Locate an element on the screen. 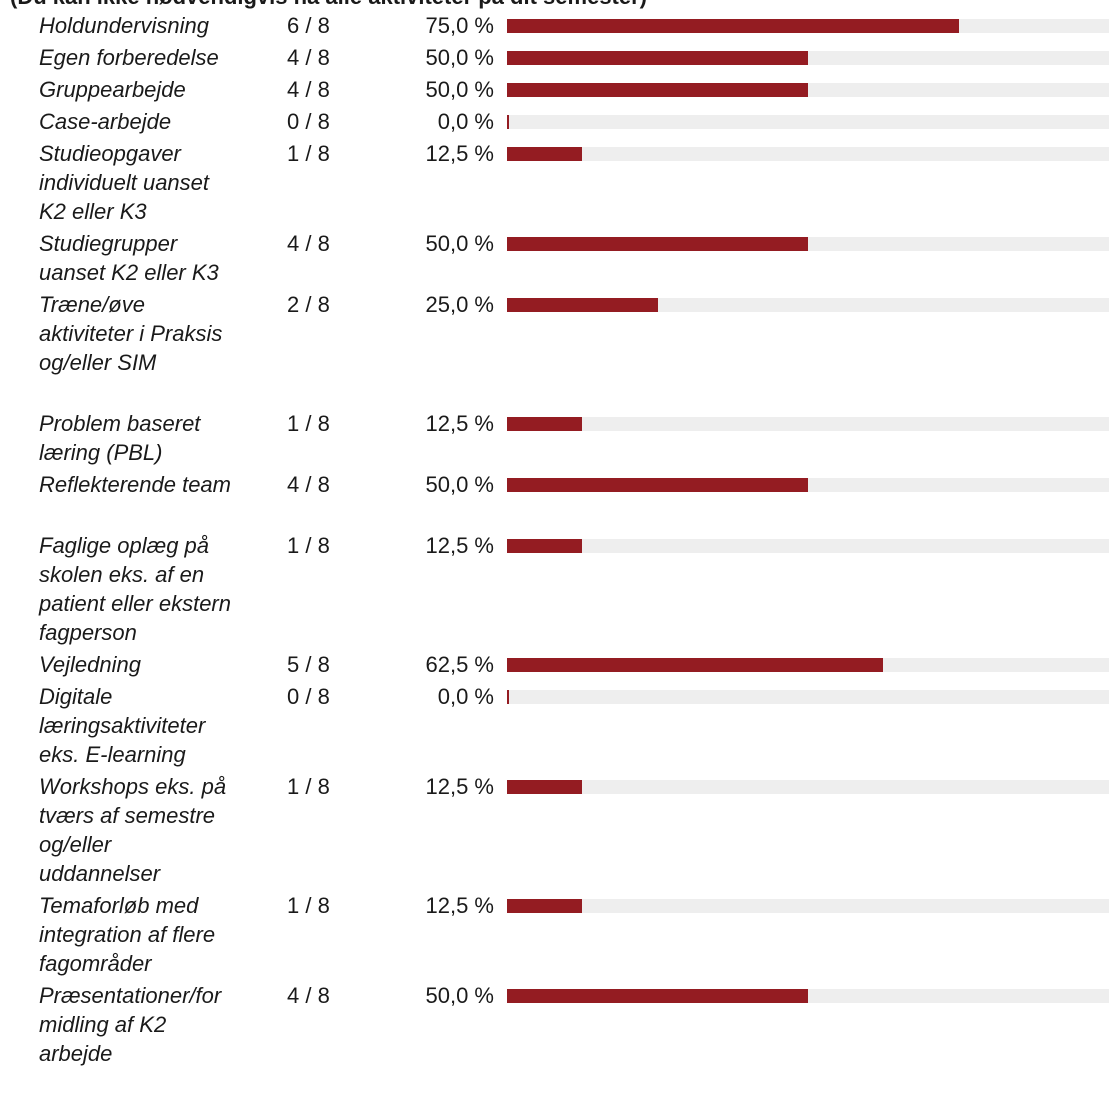 Image resolution: width=1109 pixels, height=1119 pixels. category-label: Holdundervisning is located at coordinates (124, 25).